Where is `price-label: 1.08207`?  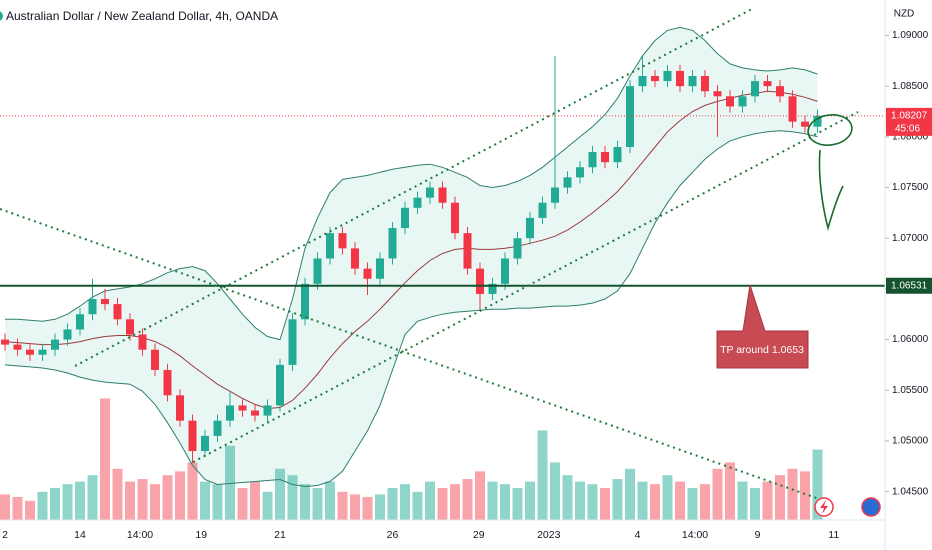
price-label: 1.08207 is located at coordinates (909, 116).